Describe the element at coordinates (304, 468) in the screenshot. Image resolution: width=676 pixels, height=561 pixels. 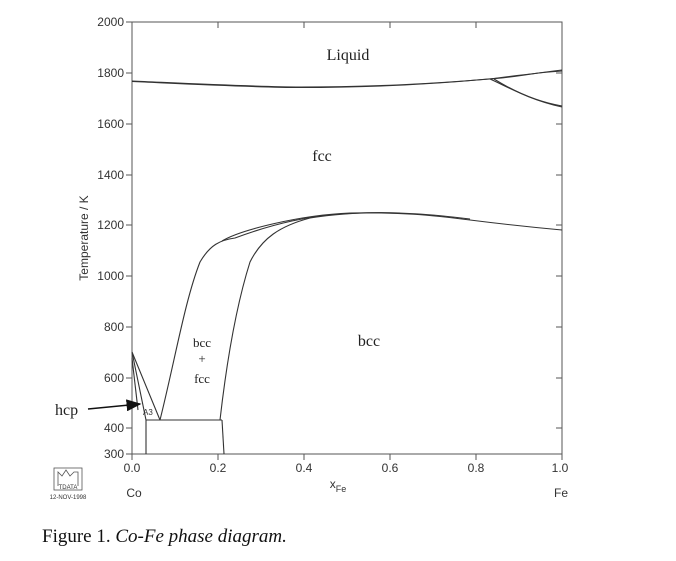
I see `x-tick-label: 0.4` at that location.